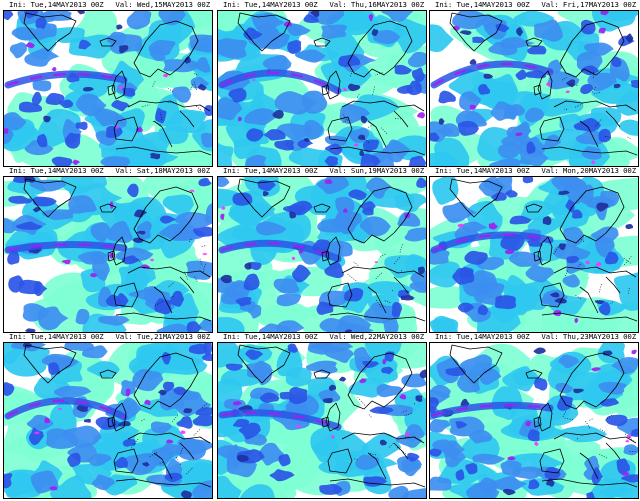 The height and width of the screenshot is (501, 640). Describe the element at coordinates (588, 336) in the screenshot. I see `valid-time-label: Val: Thu,23MAY2013 00Z` at that location.